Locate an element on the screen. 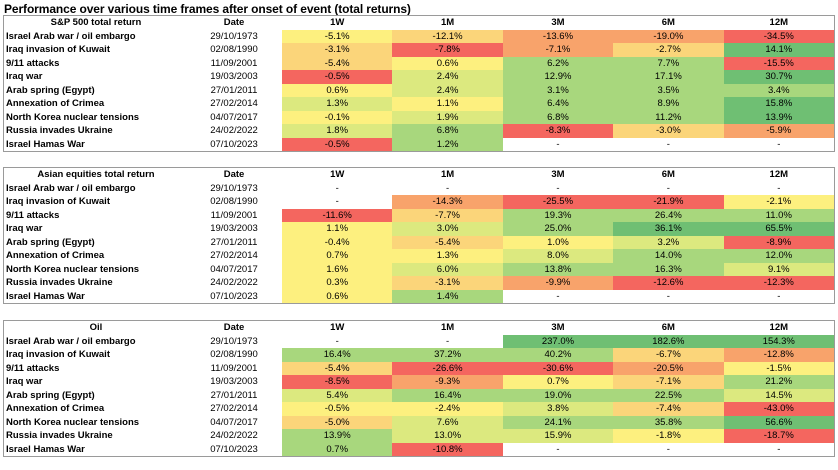  return-cell: -12.3% is located at coordinates (778, 283).